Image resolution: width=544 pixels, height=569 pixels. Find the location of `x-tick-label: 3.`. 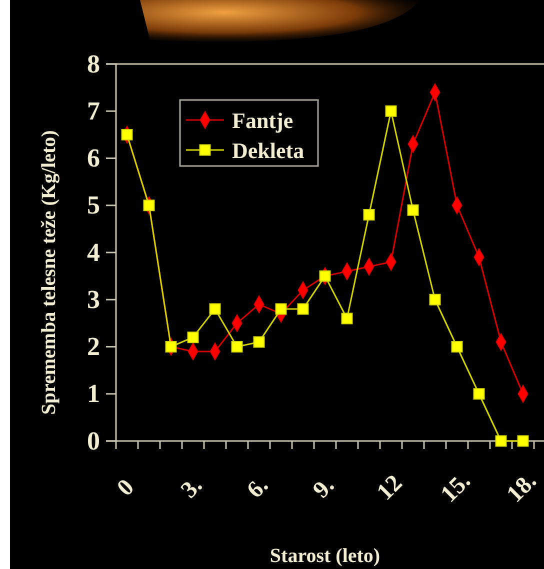

x-tick-label: 3. is located at coordinates (192, 488).